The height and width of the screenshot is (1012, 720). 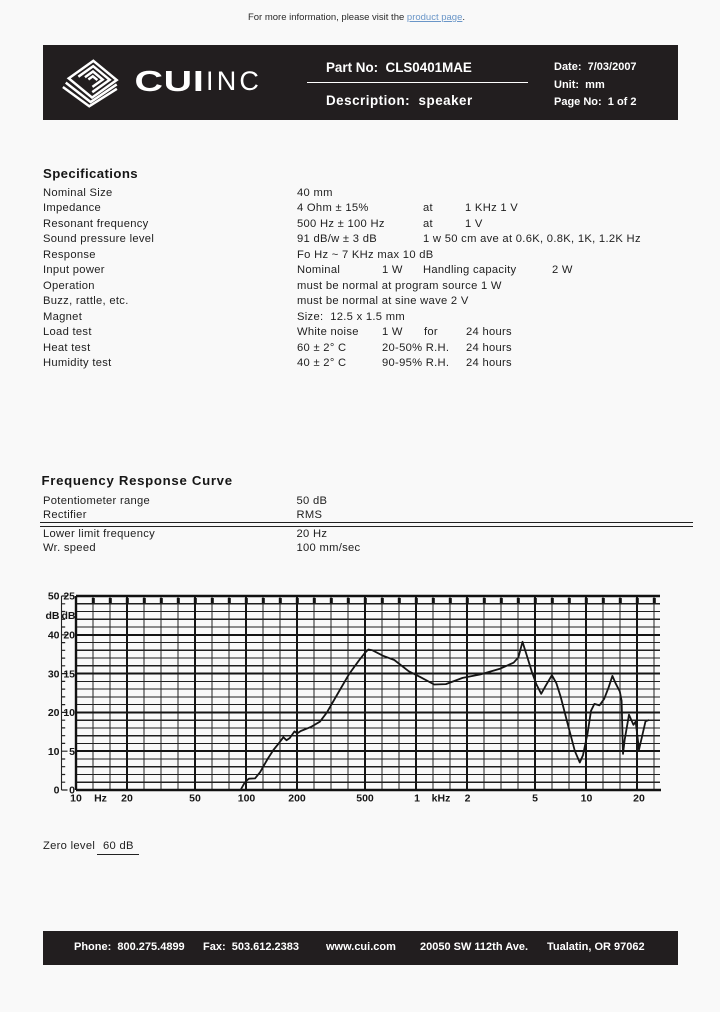 What do you see at coordinates (417, 799) in the screenshot?
I see `svg-text: 1` at bounding box center [417, 799].